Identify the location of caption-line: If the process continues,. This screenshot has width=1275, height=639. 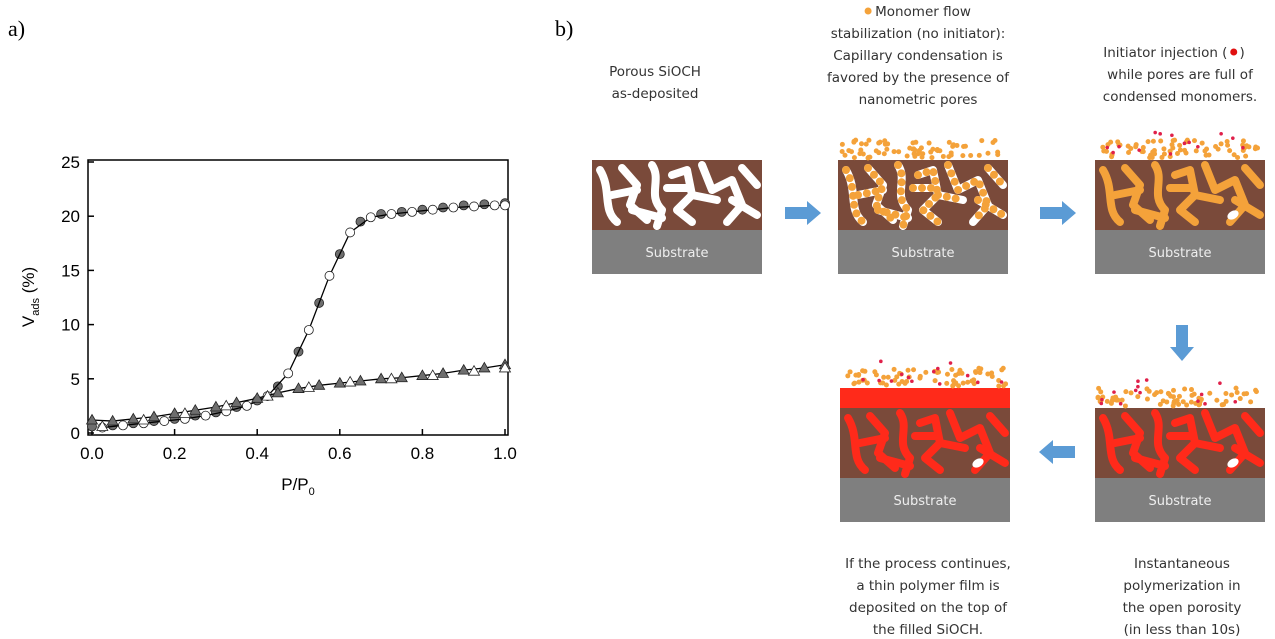
(928, 564).